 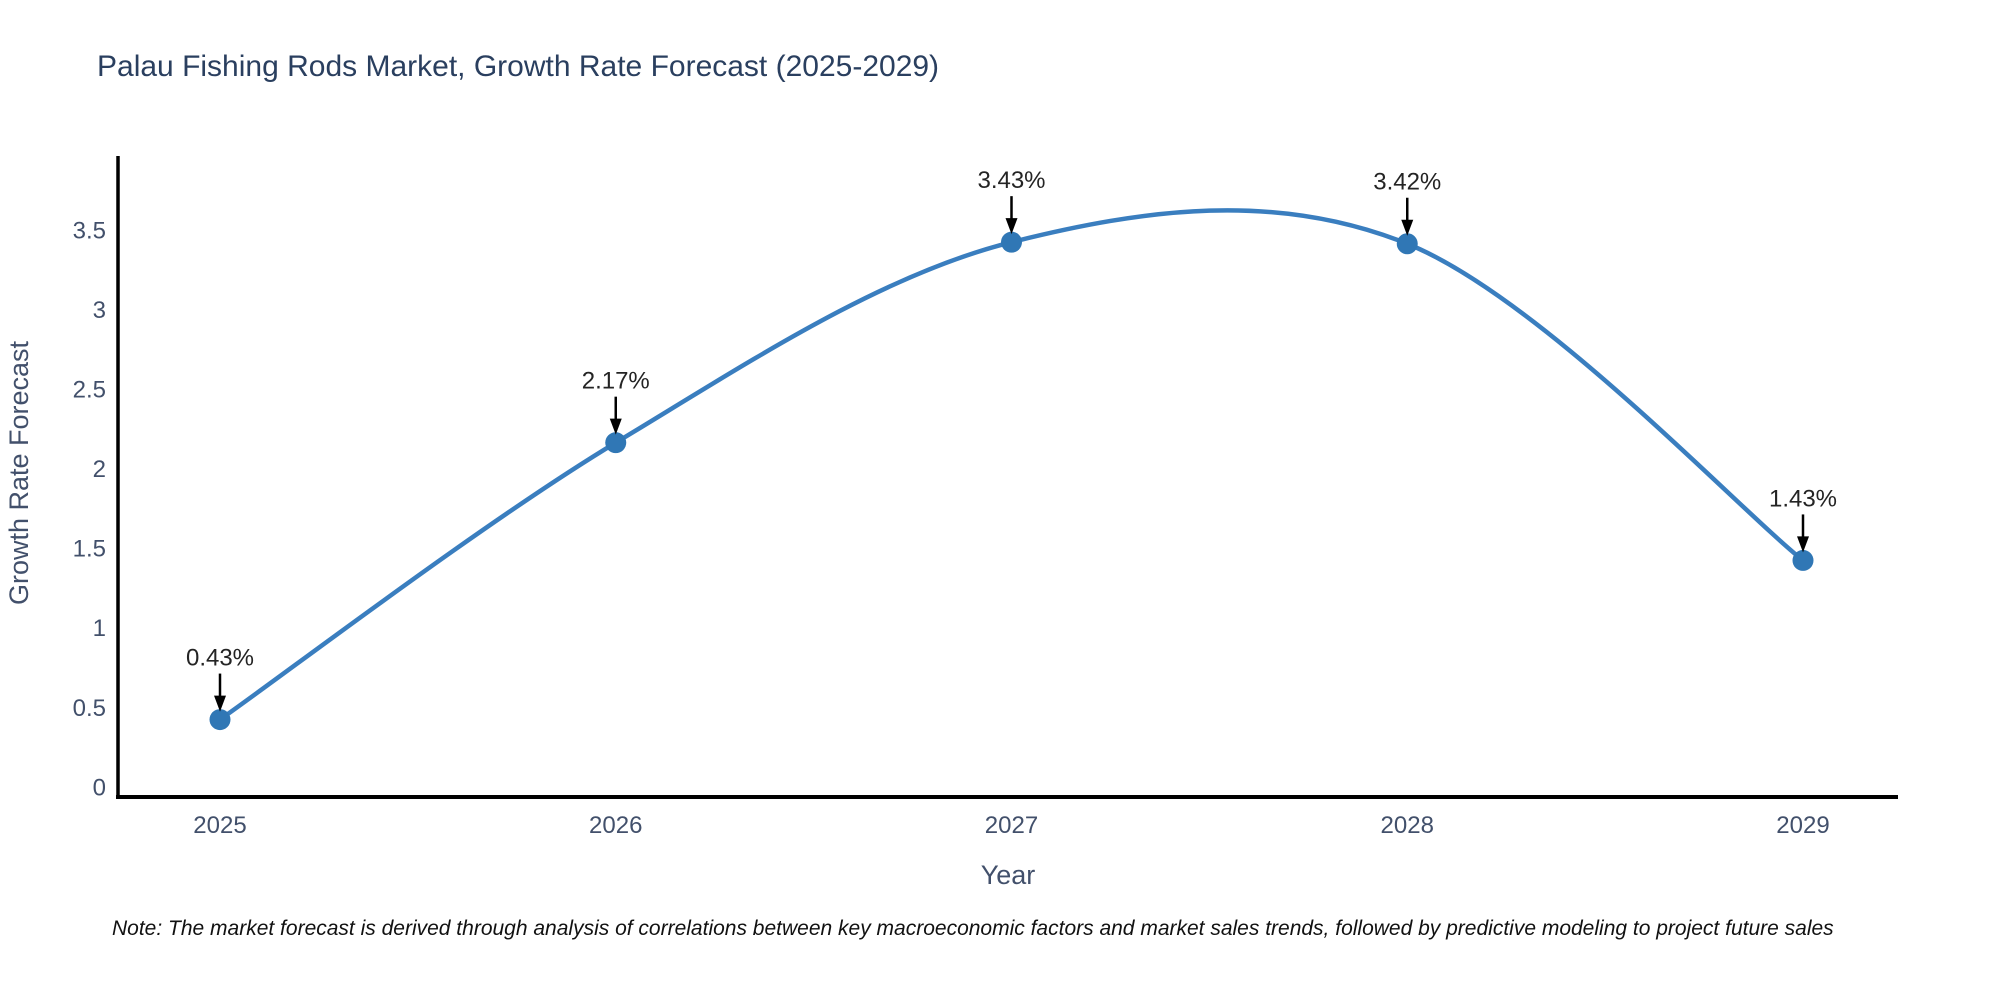 What do you see at coordinates (1011, 825) in the screenshot?
I see `x-tick-label: 2027` at bounding box center [1011, 825].